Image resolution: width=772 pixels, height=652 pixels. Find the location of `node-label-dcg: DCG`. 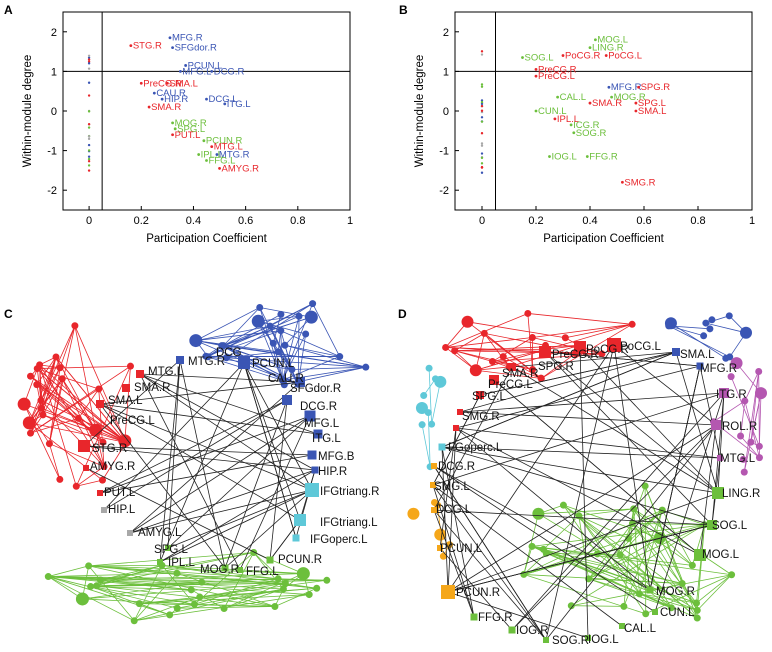

node-label-dcg: DCG is located at coordinates (229, 353).